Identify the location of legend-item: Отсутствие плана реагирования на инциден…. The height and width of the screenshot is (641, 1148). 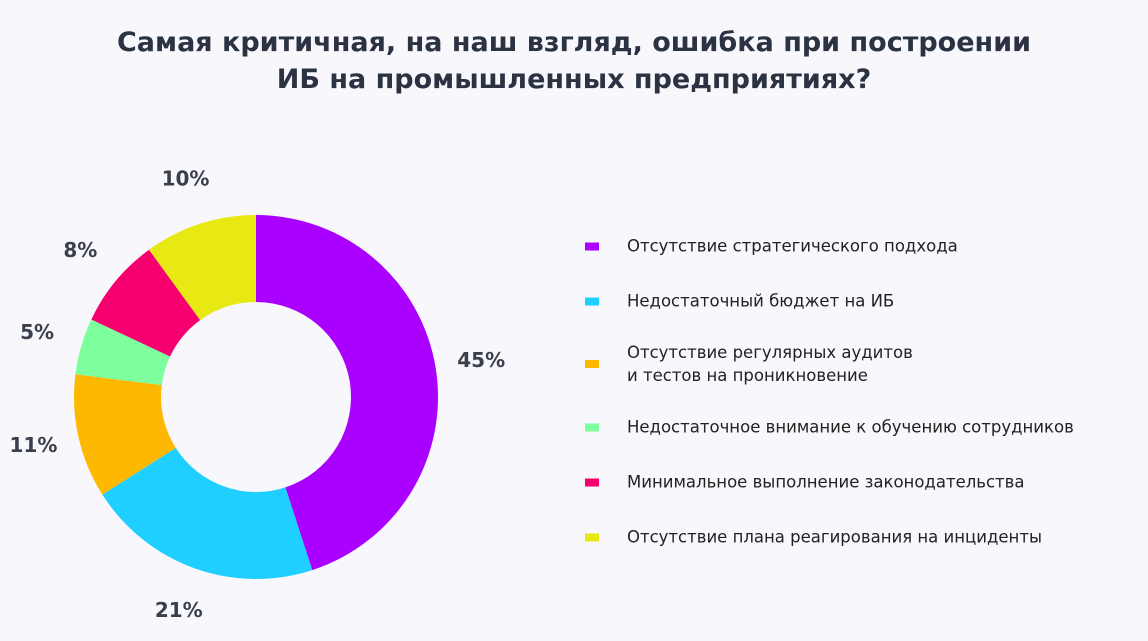
(813, 537).